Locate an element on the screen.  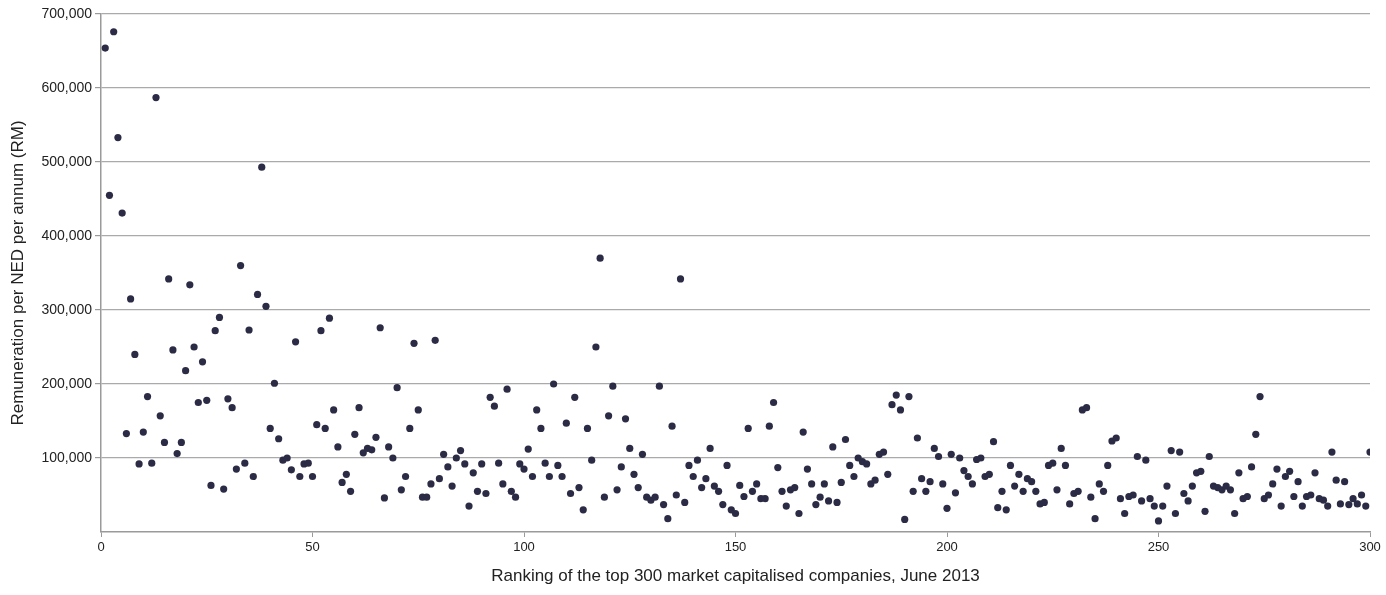
y-tick-label: 100,000 is located at coordinates (67, 456).